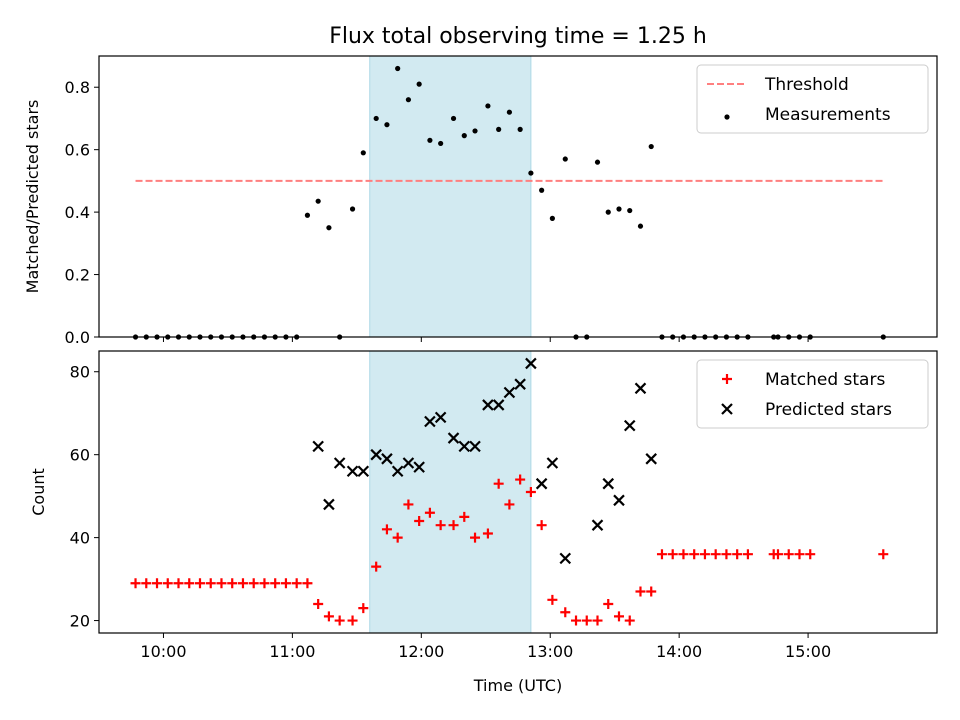 This screenshot has height=720, width=960. What do you see at coordinates (32, 197) in the screenshot?
I see `y-axis-label: Matched/Predicted stars` at bounding box center [32, 197].